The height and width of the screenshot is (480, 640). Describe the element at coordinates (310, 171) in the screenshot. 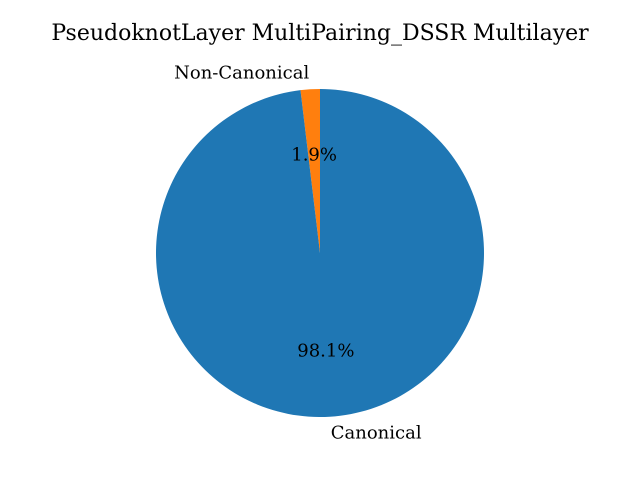

I see `pie-slice-non-canonical` at that location.